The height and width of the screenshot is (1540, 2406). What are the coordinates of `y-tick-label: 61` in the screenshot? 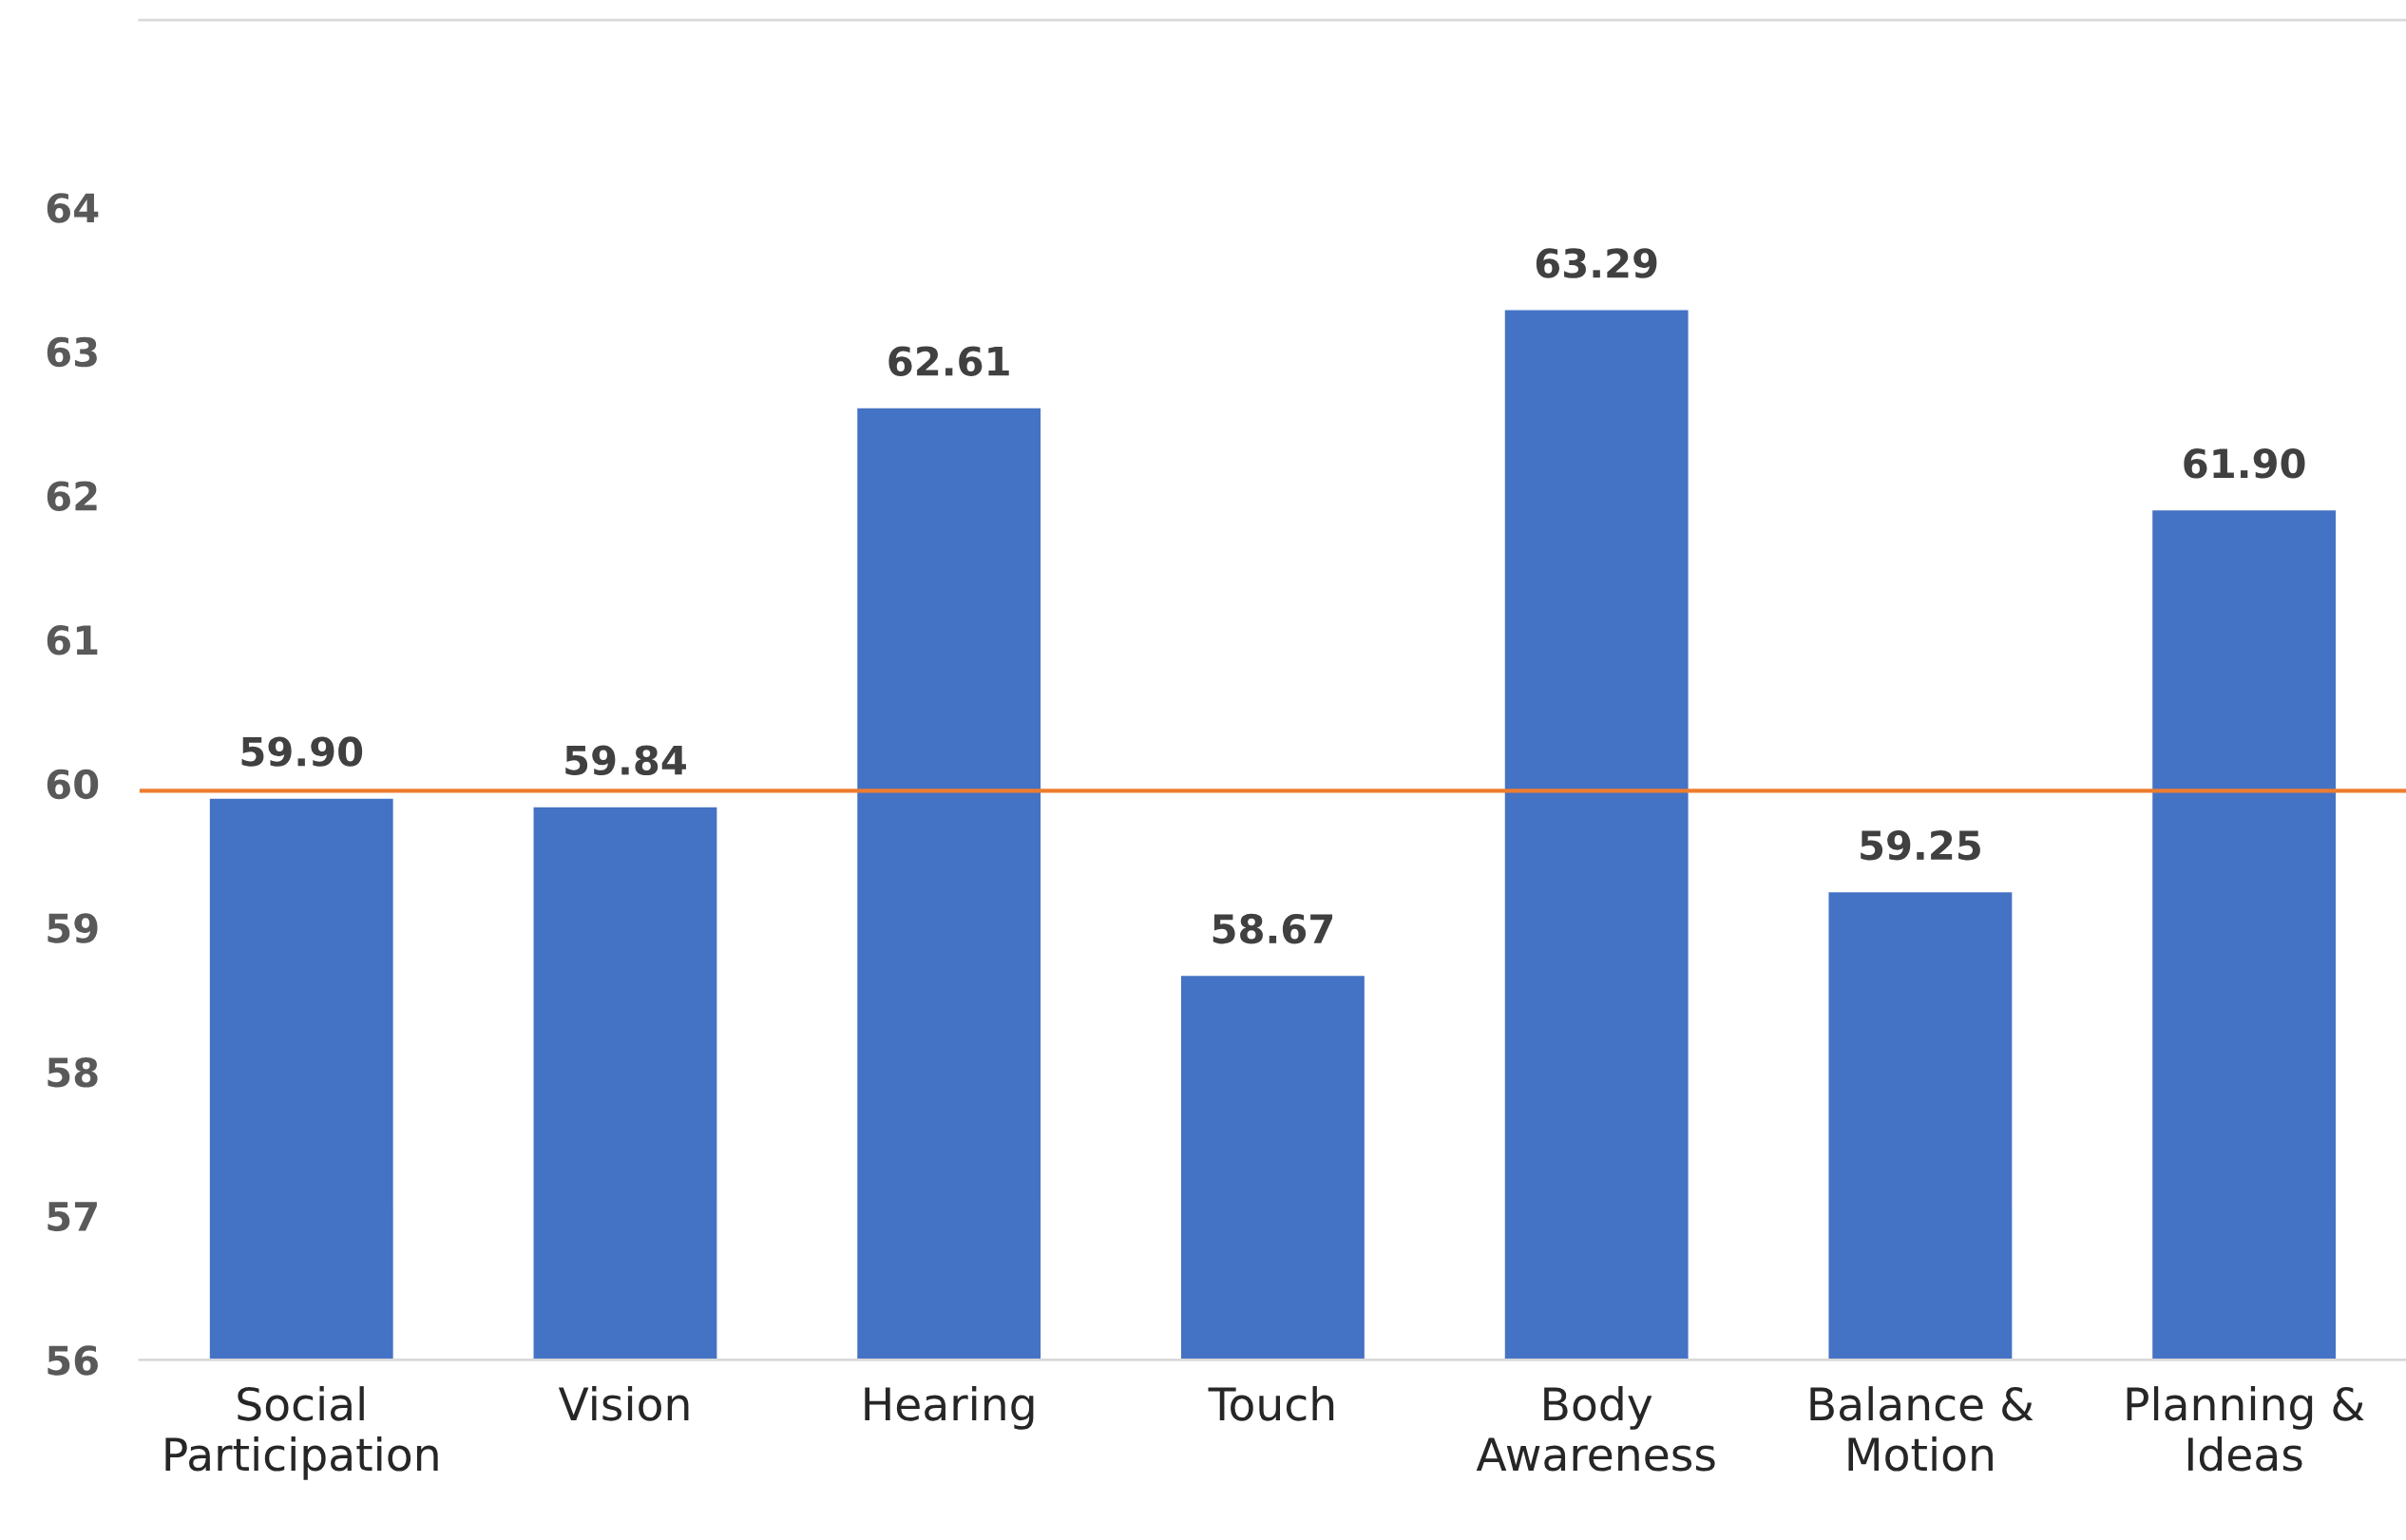 It's located at (72, 640).